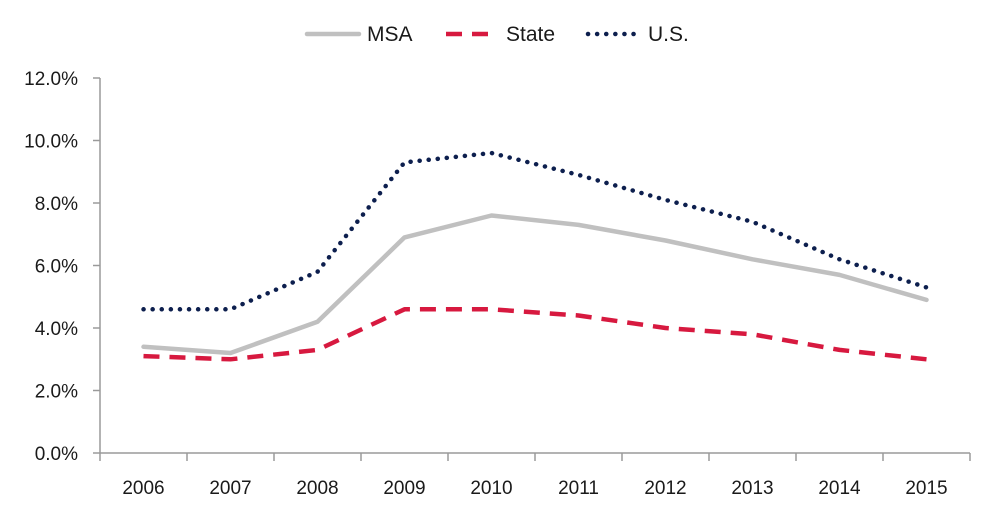 The height and width of the screenshot is (511, 994). Describe the element at coordinates (535, 334) in the screenshot. I see `series-line-state` at that location.